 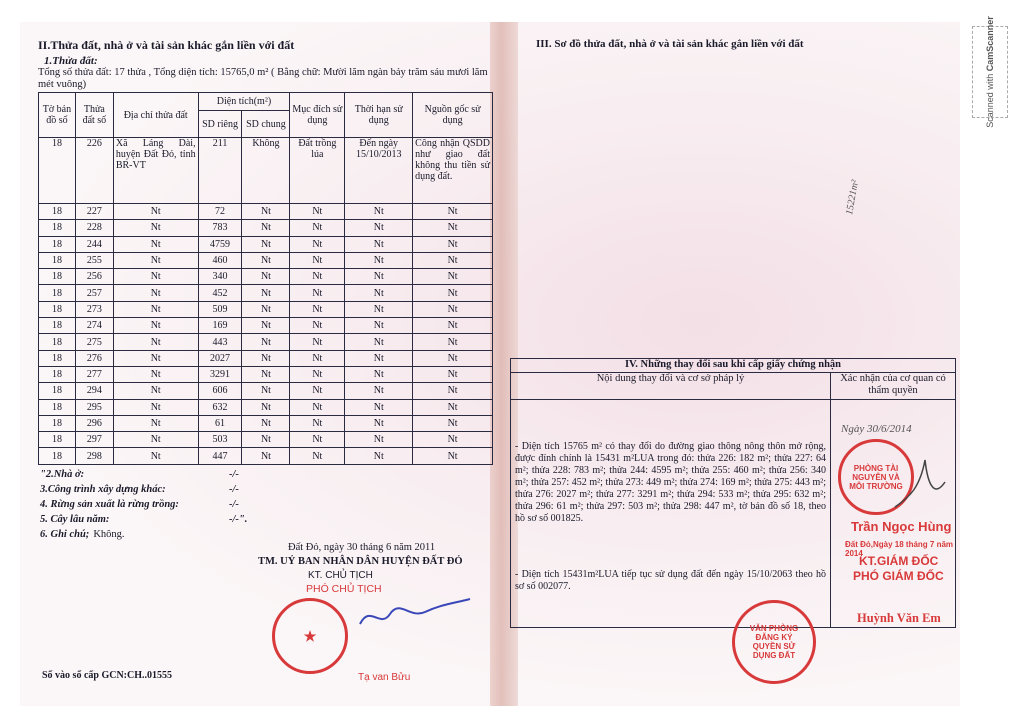 What do you see at coordinates (901, 526) in the screenshot?
I see `signer-1-name: Trần Ngọc Hùng` at bounding box center [901, 526].